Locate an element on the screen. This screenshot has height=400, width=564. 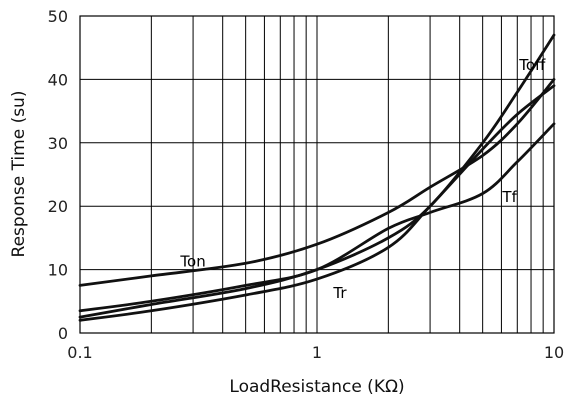
y-tick-label: 40 is located at coordinates (58, 79).